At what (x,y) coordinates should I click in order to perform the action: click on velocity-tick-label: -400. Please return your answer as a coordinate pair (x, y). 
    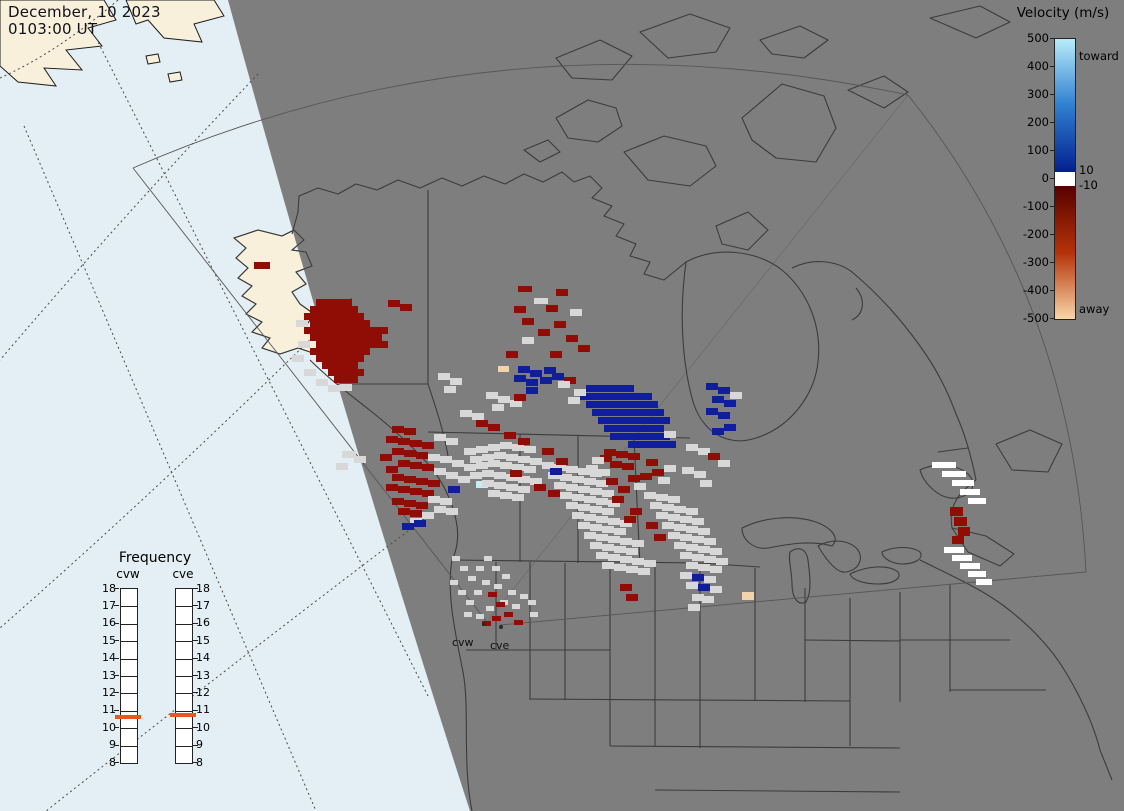
    Looking at the image, I should click on (1035, 290).